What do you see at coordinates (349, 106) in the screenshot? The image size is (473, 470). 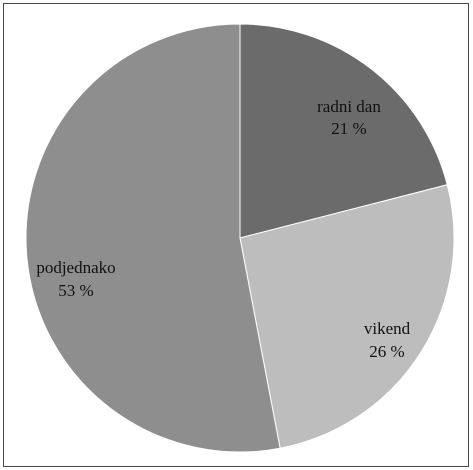 I see `slice-label-radni-dan: radni dan` at bounding box center [349, 106].